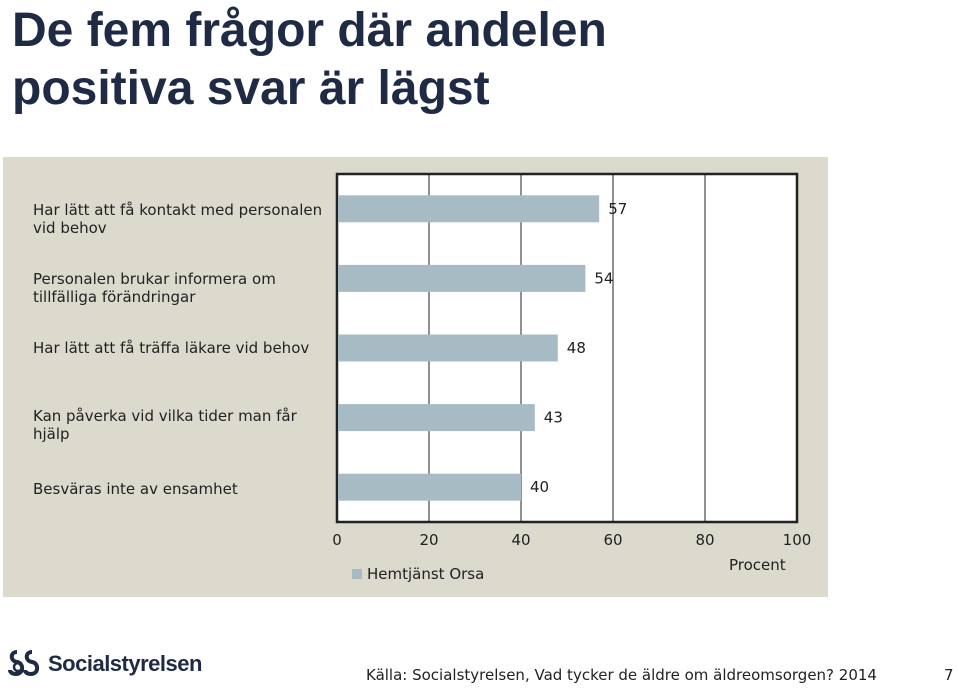 Image resolution: width=959 pixels, height=688 pixels. Describe the element at coordinates (251, 88) in the screenshot. I see `title-line-2: positiva svar är lägst` at that location.